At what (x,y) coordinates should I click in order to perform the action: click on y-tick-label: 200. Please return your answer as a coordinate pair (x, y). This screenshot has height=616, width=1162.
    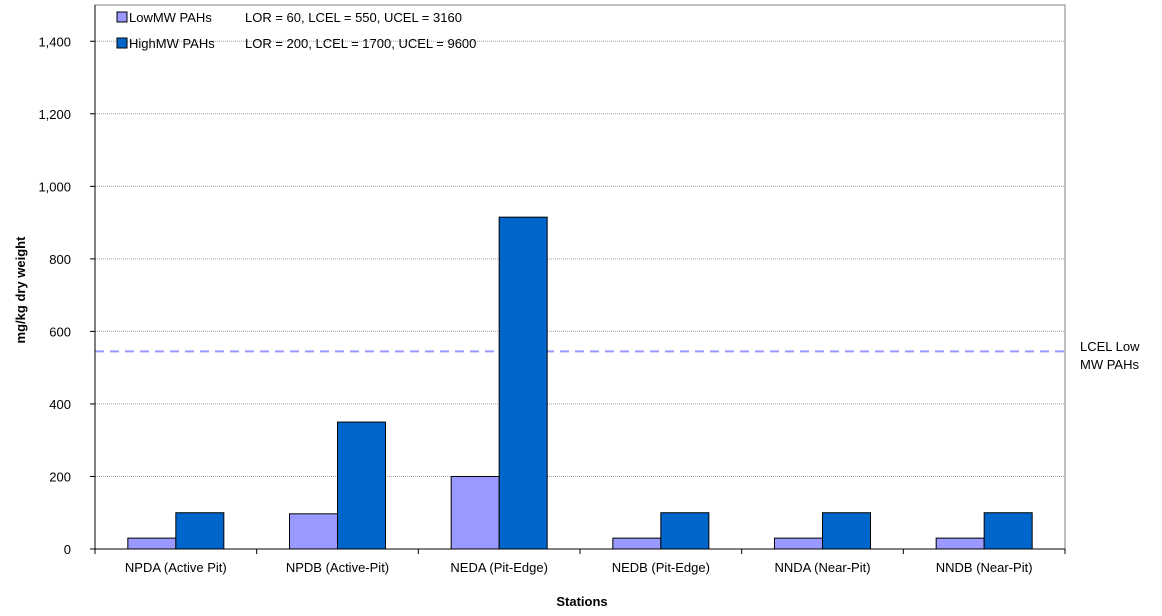
    Looking at the image, I should click on (60, 476).